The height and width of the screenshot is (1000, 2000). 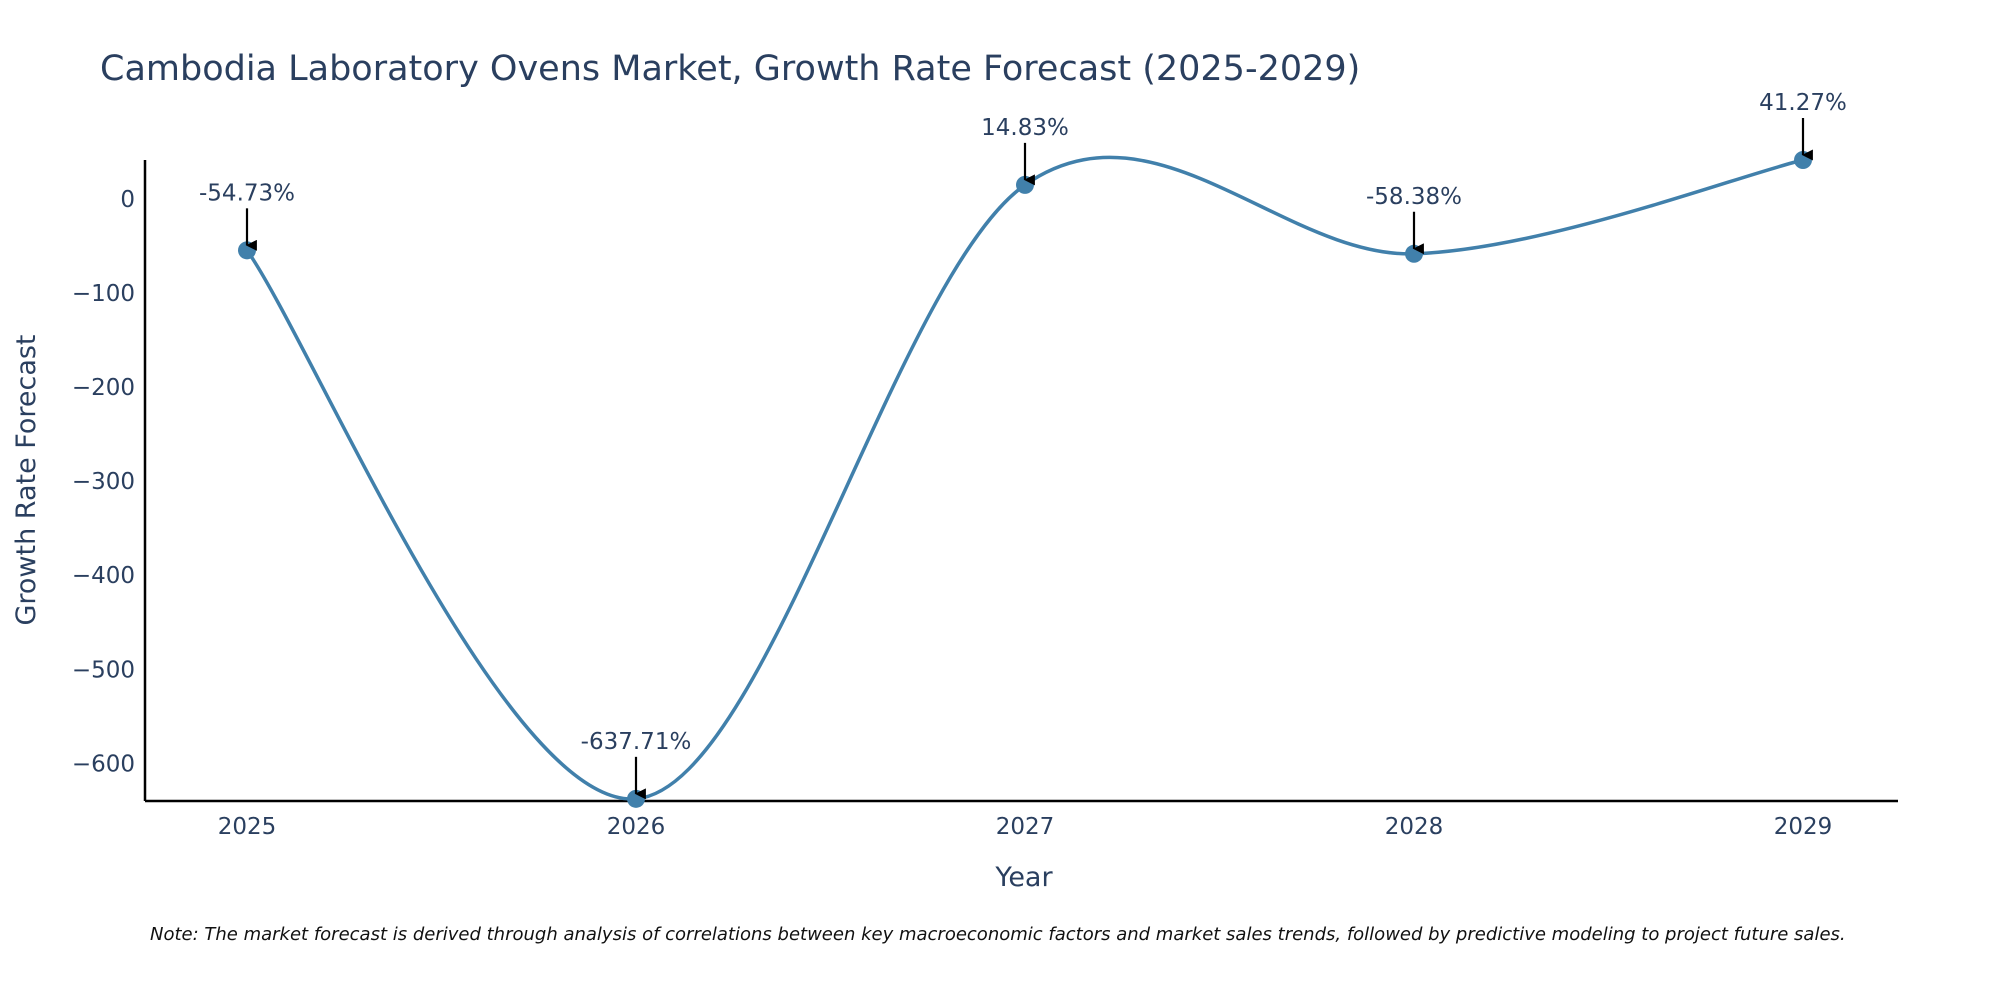 I want to click on x-axis-title: Year, so click(x=1023, y=877).